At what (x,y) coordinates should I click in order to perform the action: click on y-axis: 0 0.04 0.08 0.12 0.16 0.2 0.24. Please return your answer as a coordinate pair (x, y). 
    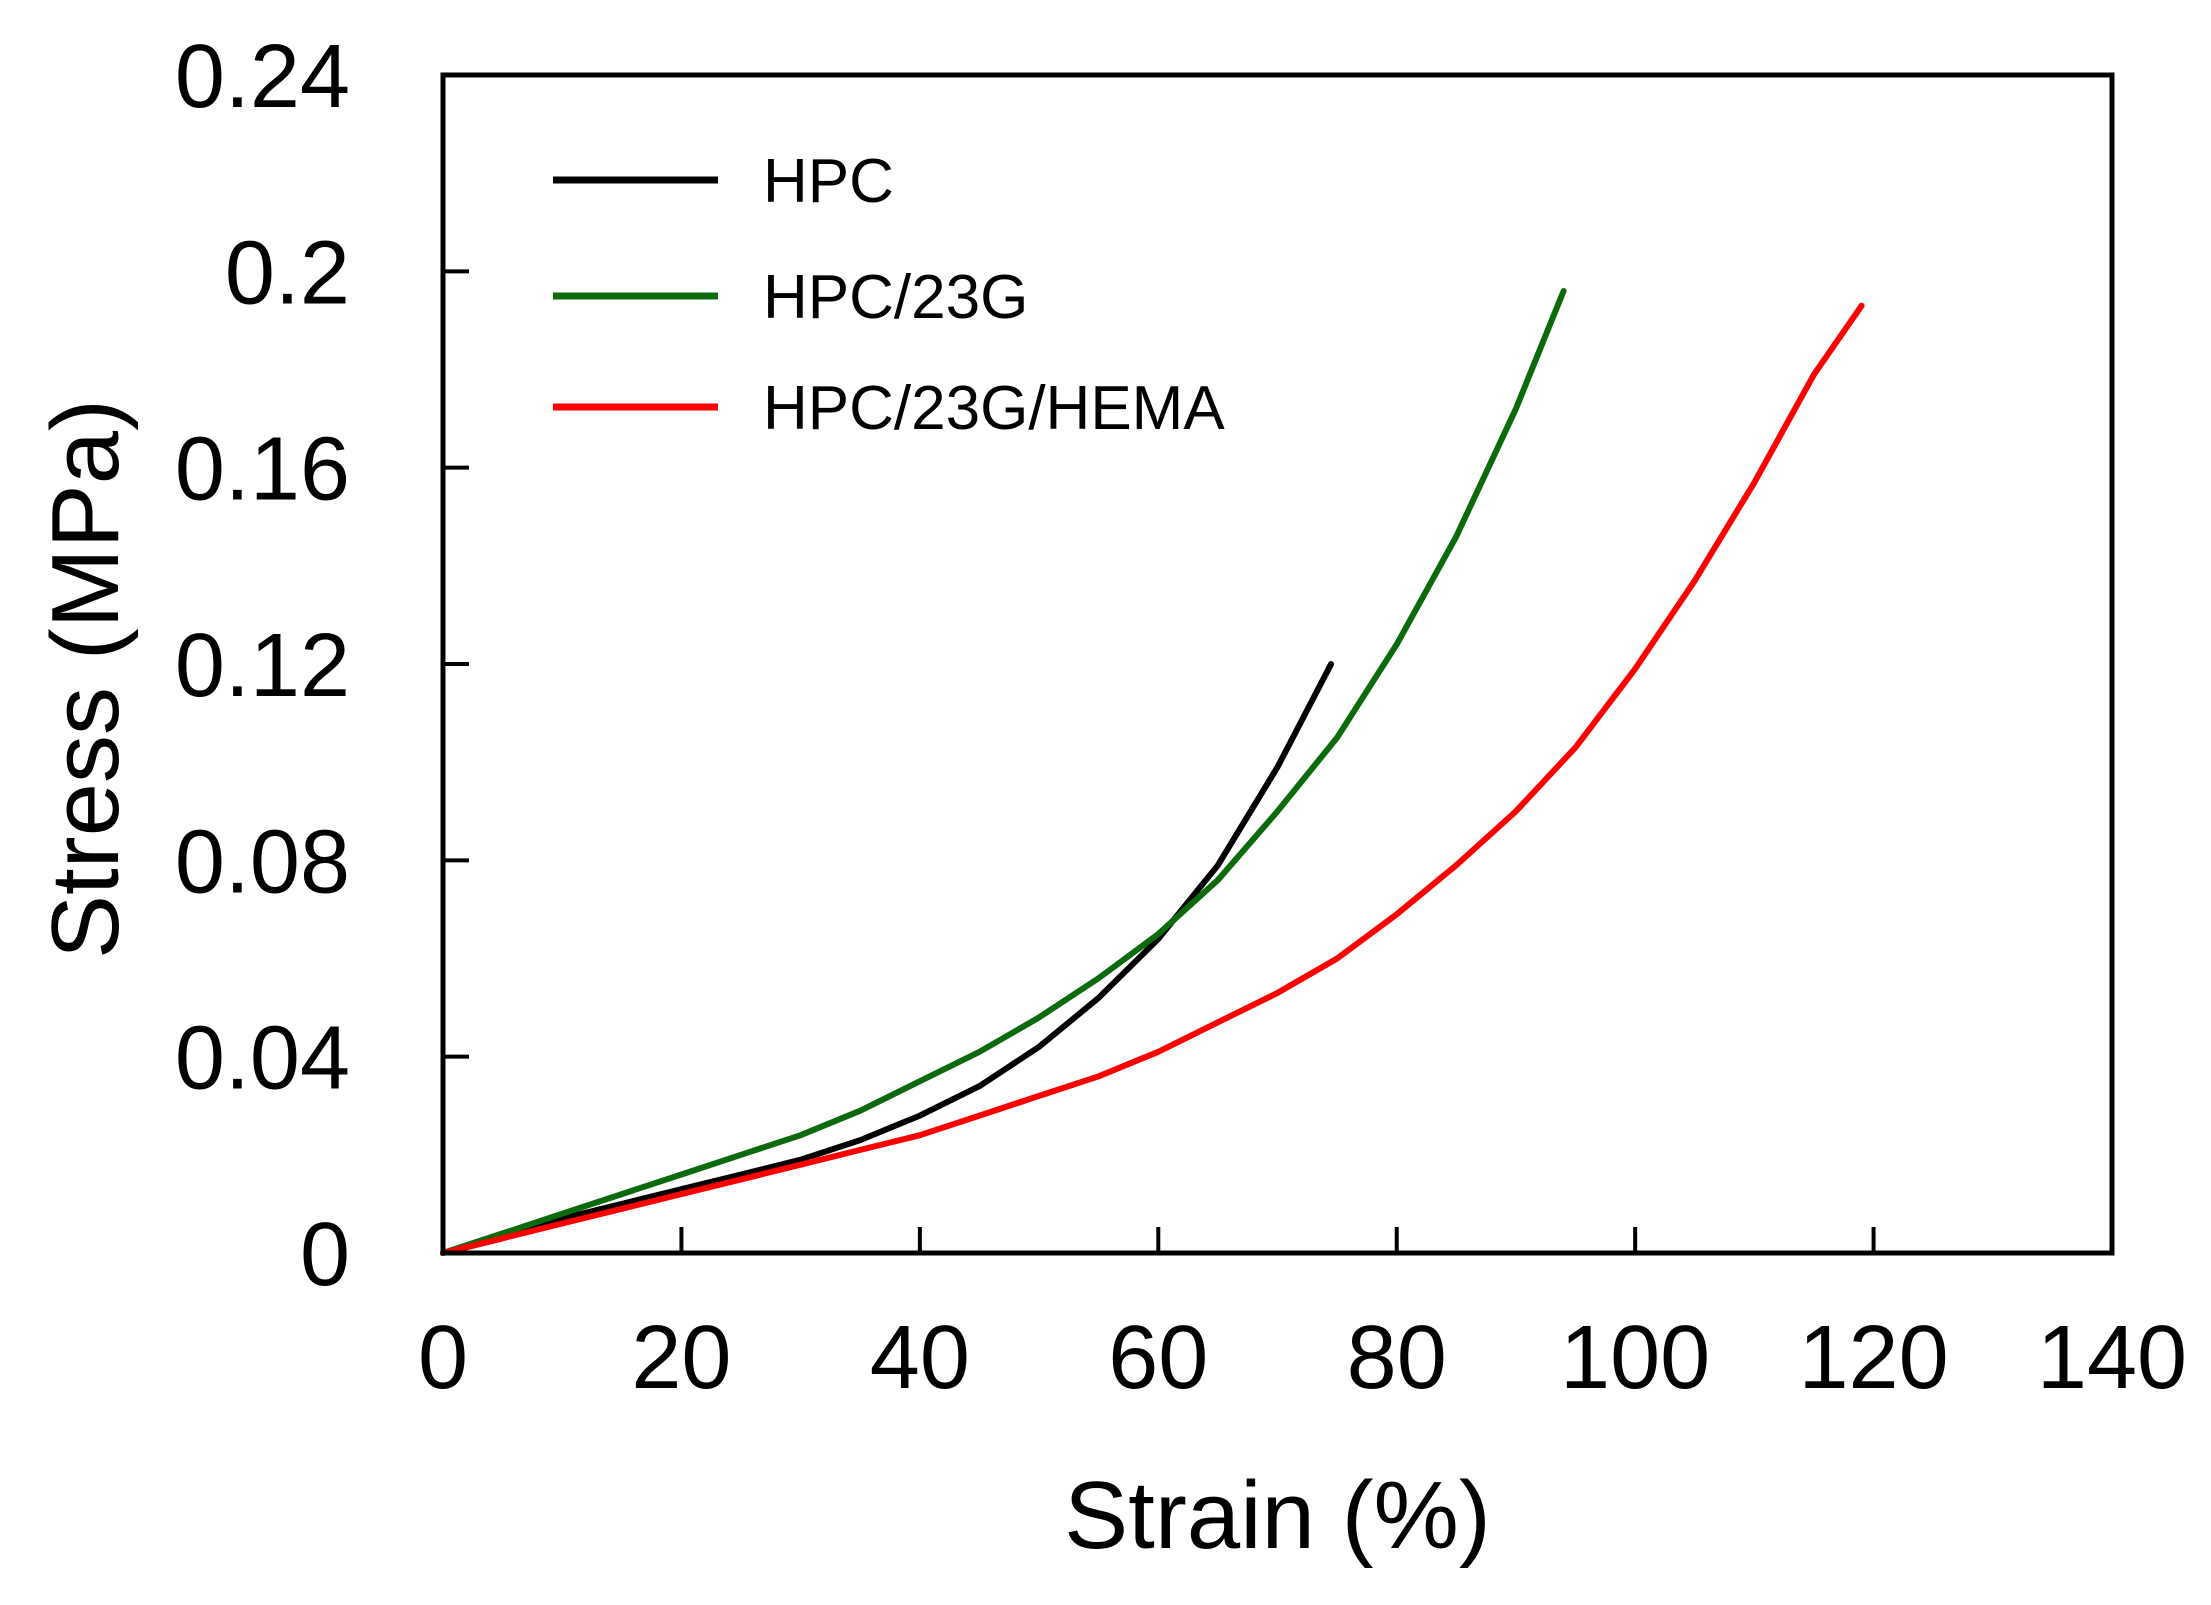
    Looking at the image, I should click on (322, 666).